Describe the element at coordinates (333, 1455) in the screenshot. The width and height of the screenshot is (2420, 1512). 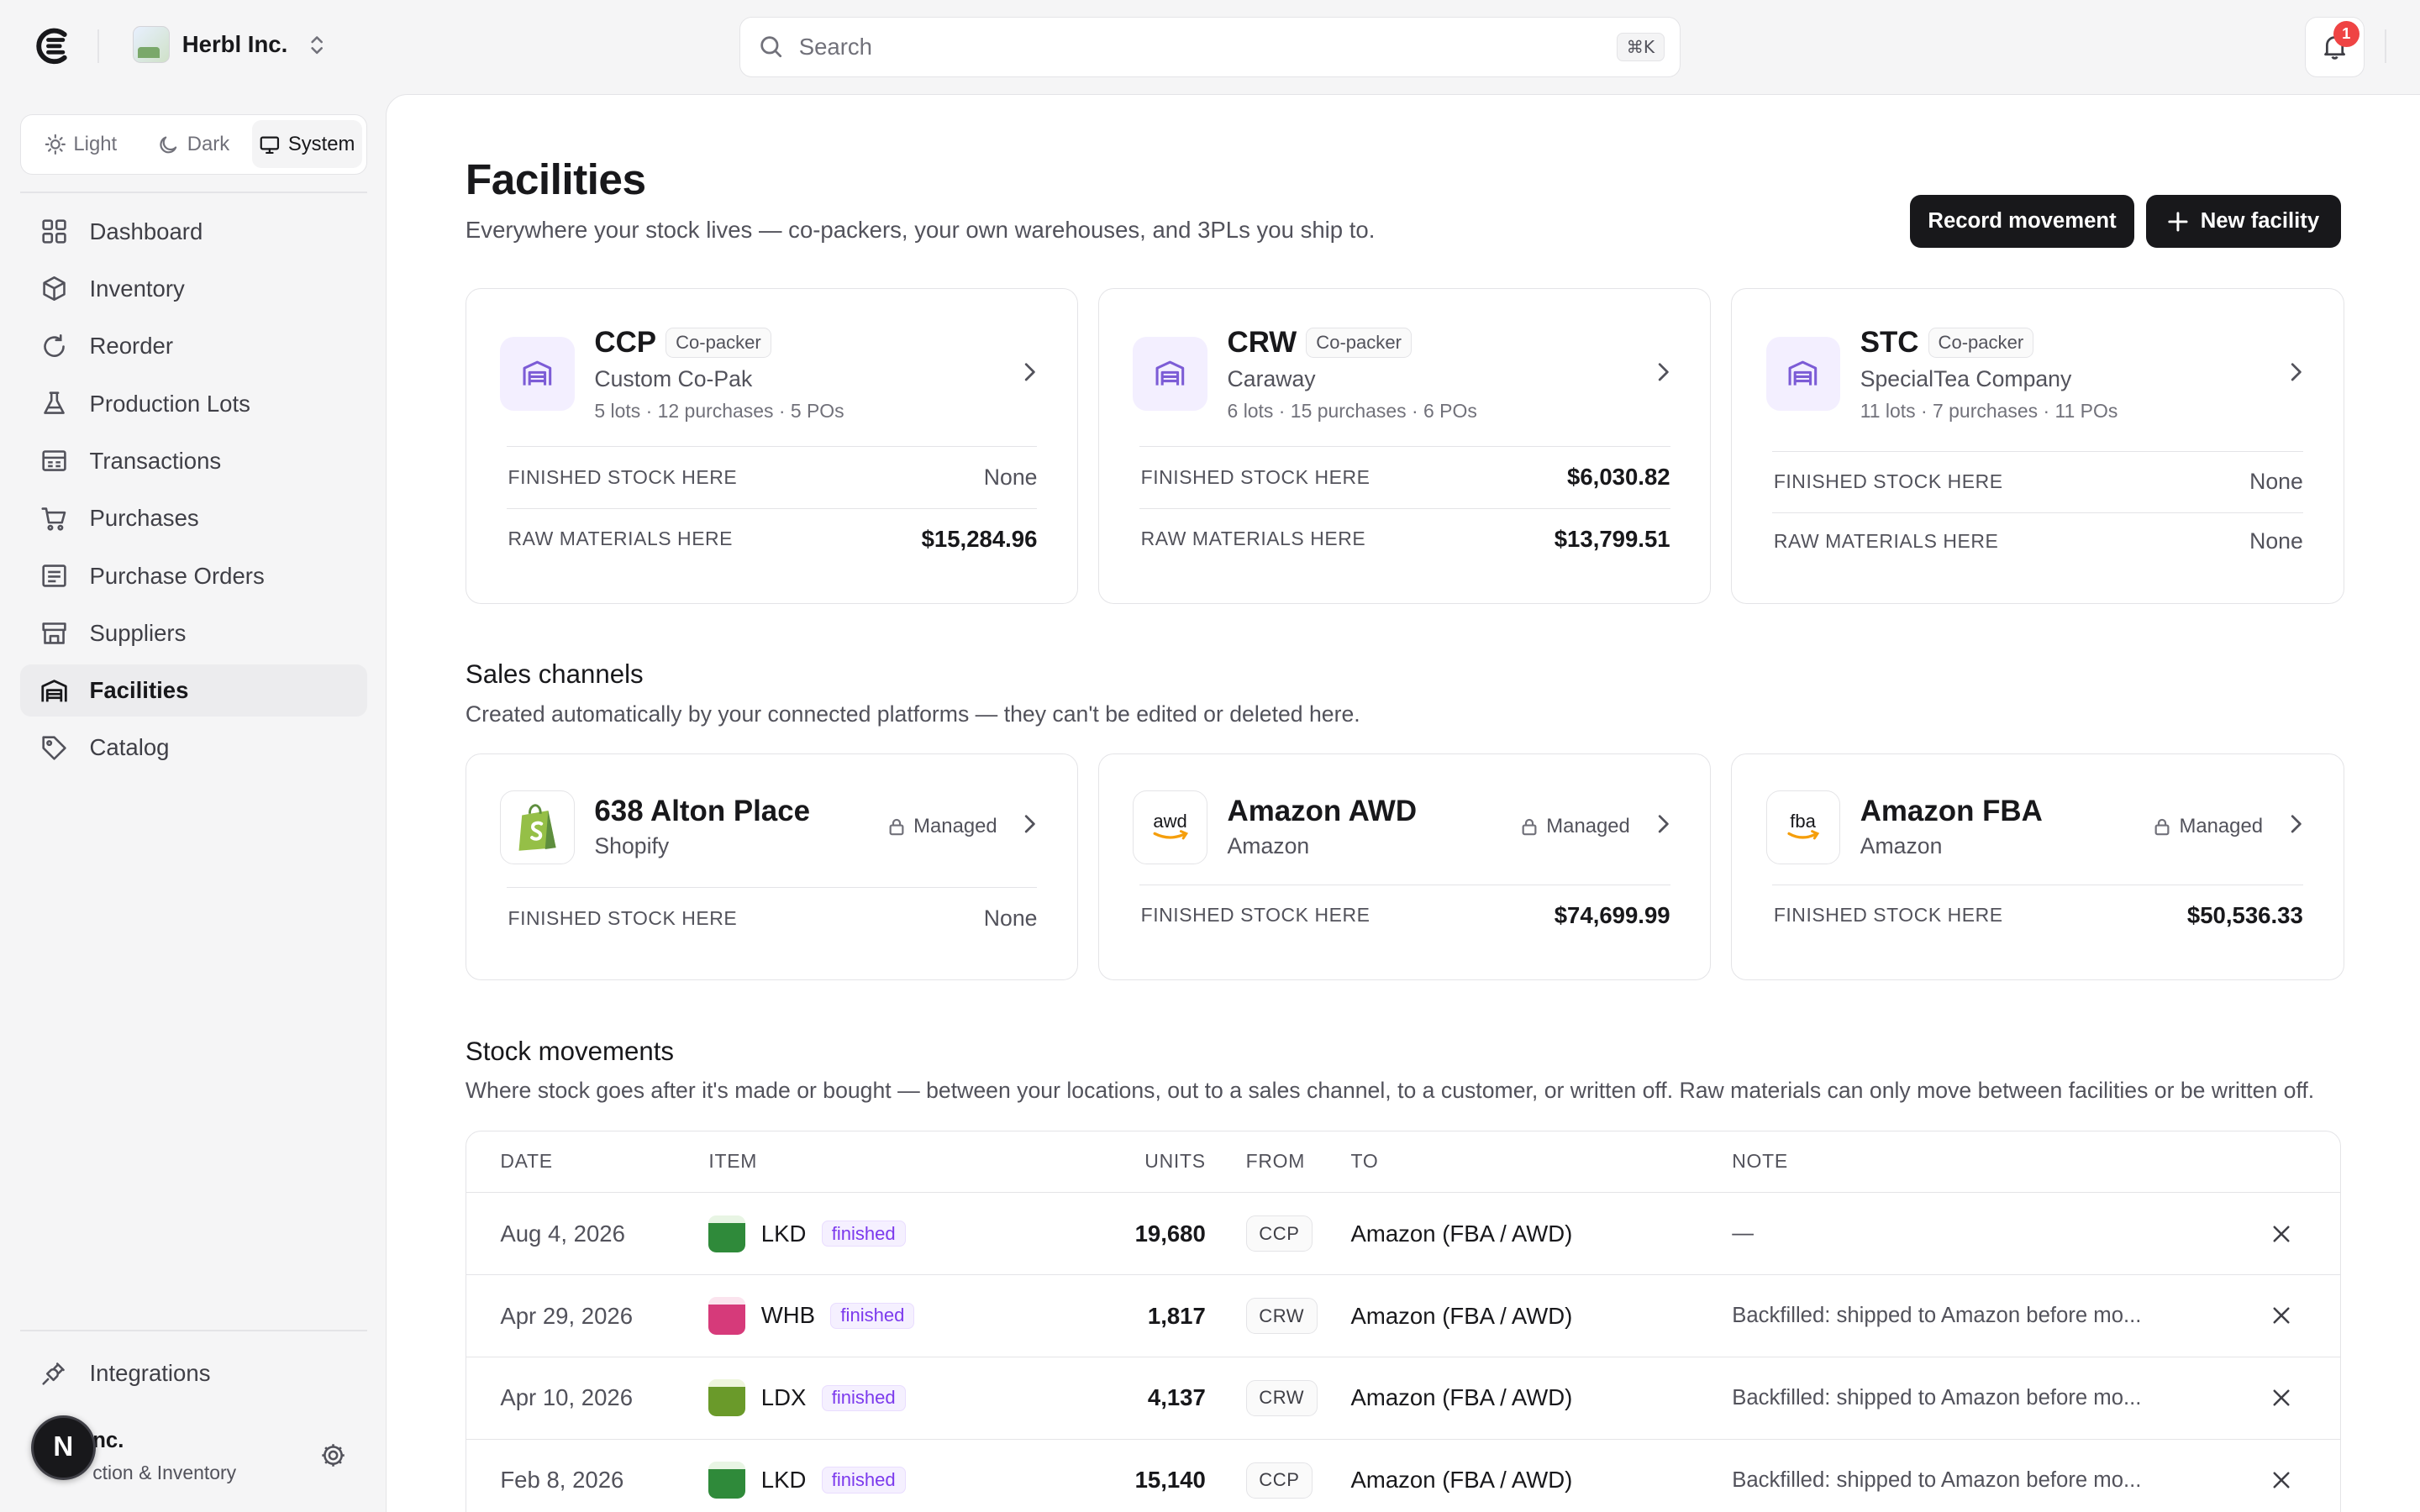
I see `gear-icon` at that location.